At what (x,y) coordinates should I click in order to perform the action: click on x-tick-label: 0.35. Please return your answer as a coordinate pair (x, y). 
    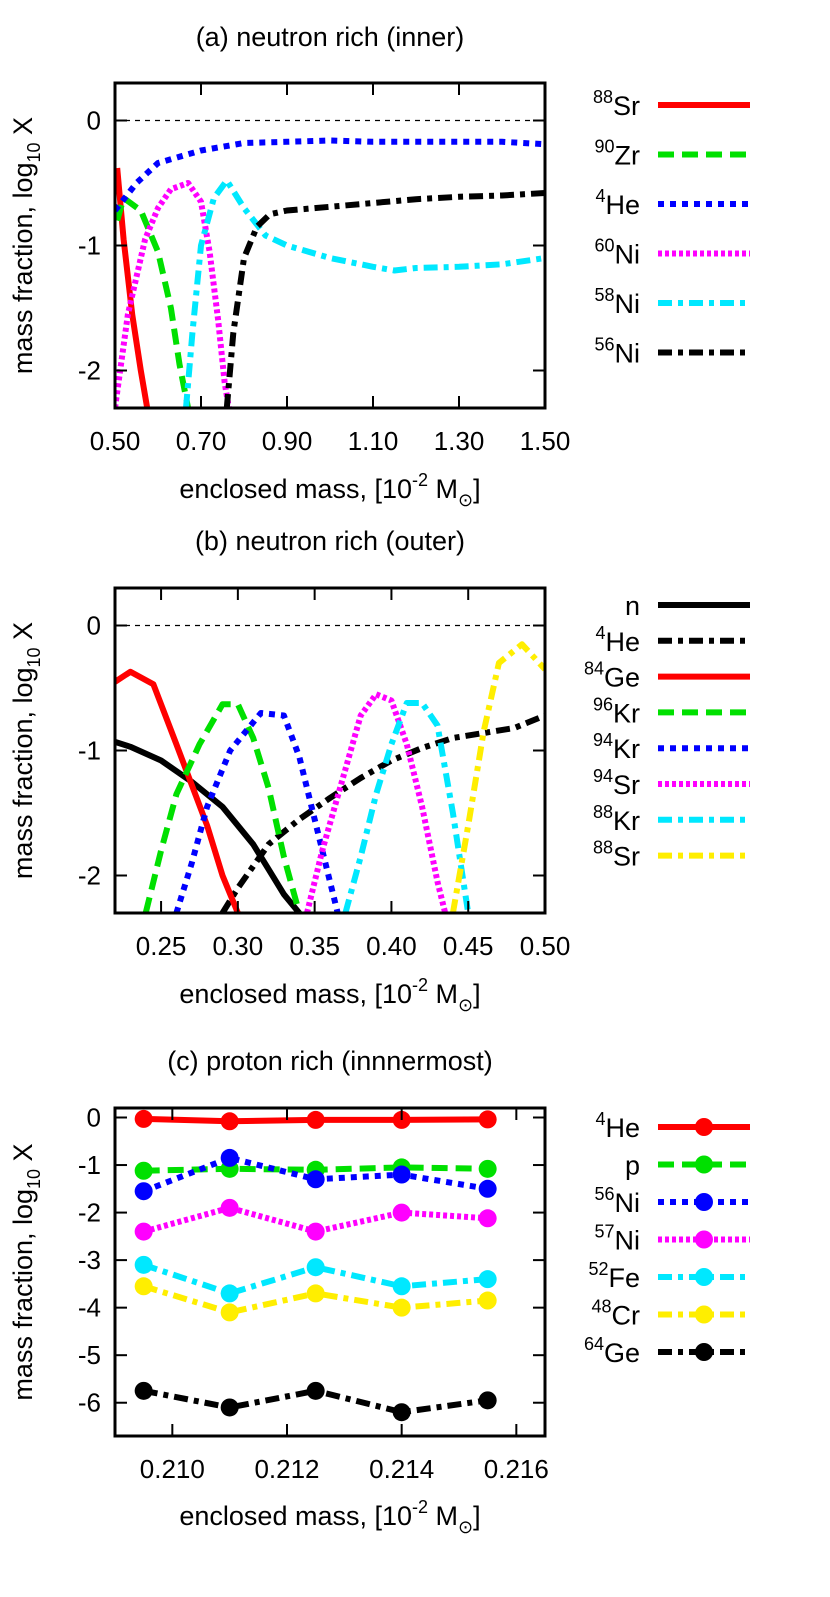
    Looking at the image, I should click on (314, 946).